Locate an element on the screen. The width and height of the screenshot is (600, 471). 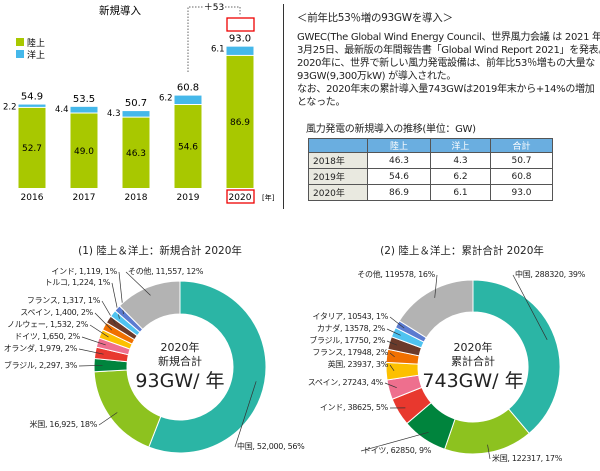
bar-value: 86.9 is located at coordinates (240, 123).